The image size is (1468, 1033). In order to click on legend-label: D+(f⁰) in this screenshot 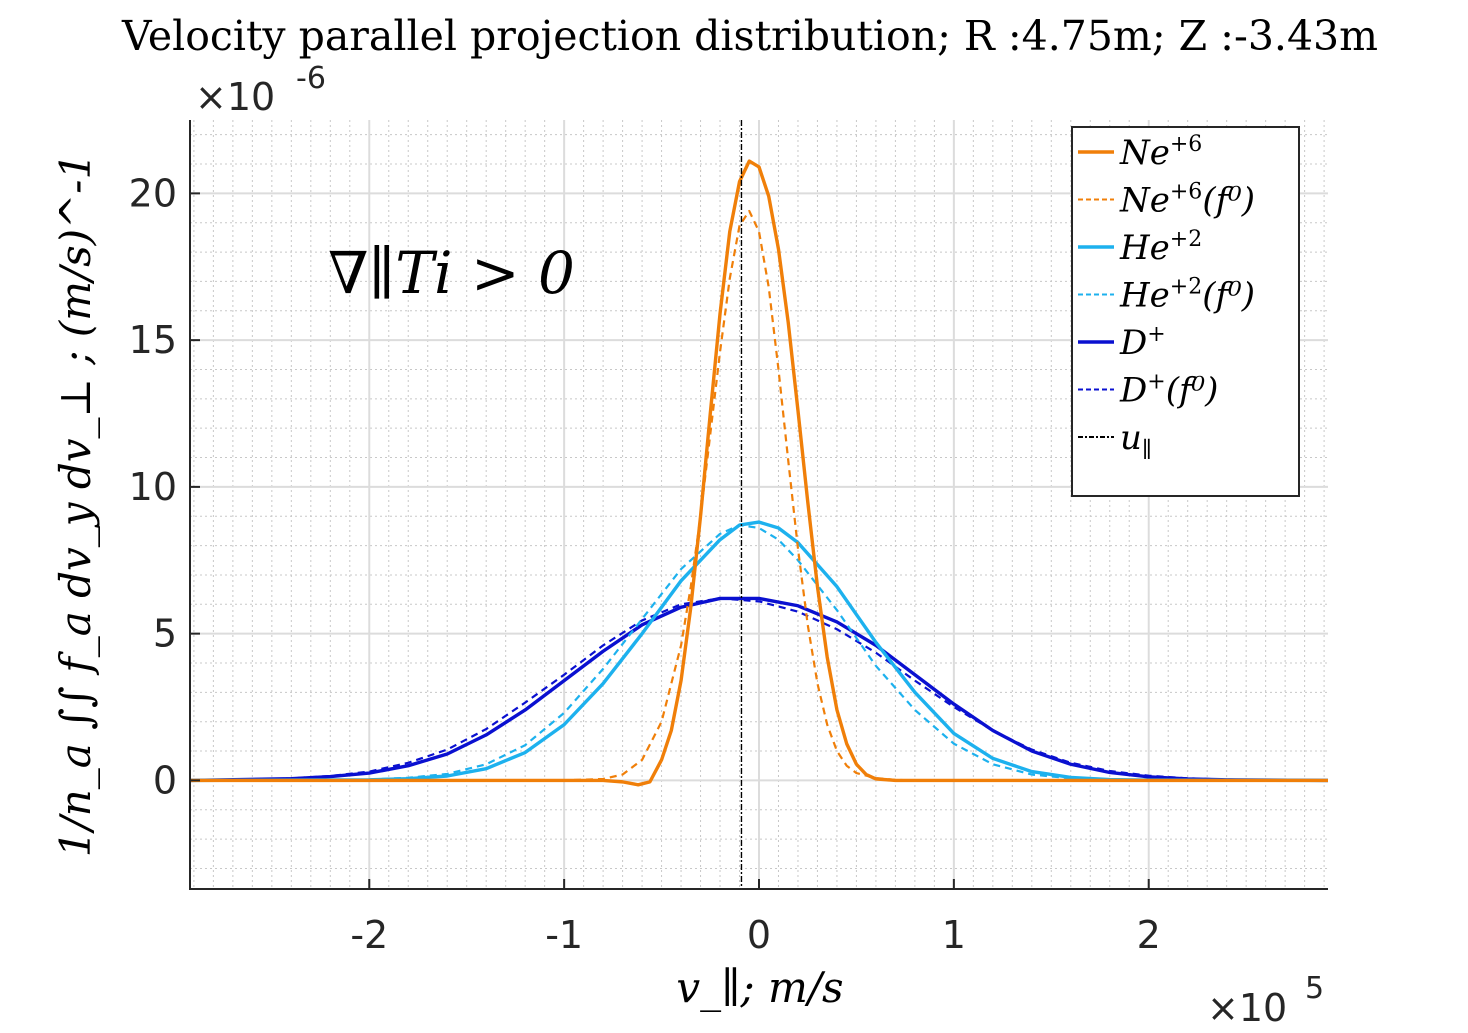, I will do `click(1168, 390)`.